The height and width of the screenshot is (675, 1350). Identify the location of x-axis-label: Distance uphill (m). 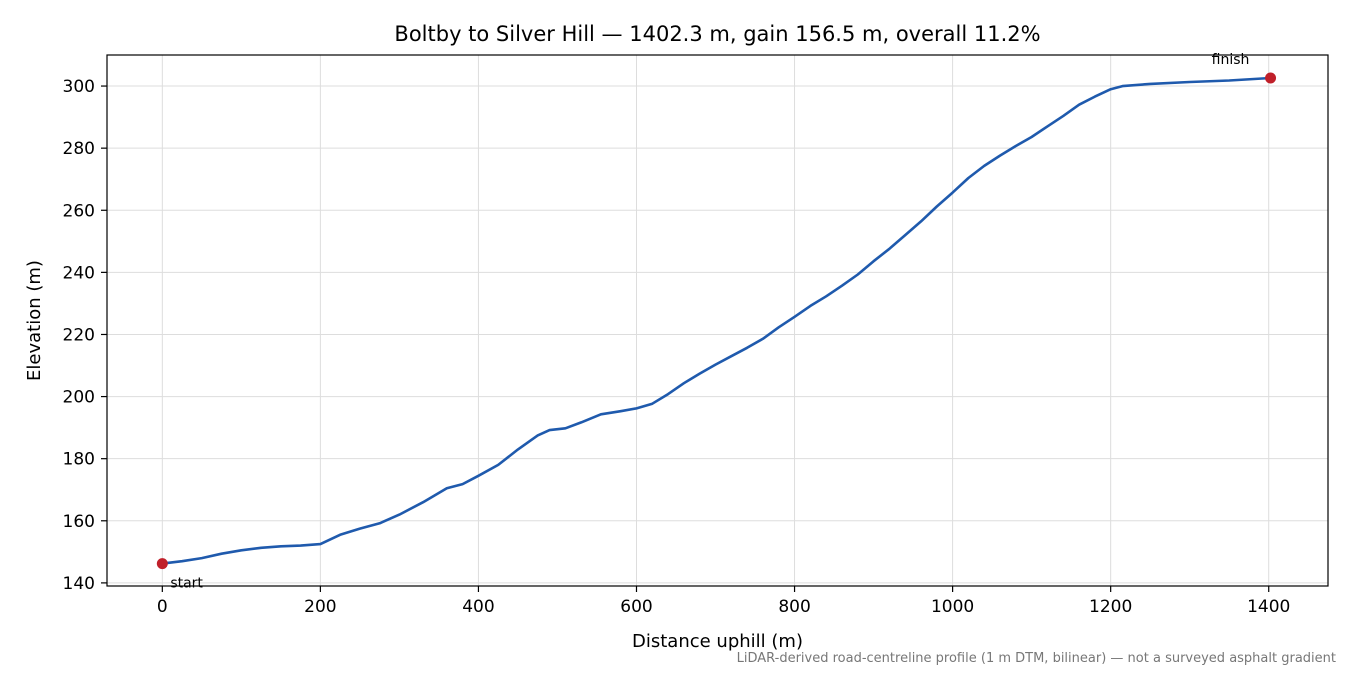
(717, 641).